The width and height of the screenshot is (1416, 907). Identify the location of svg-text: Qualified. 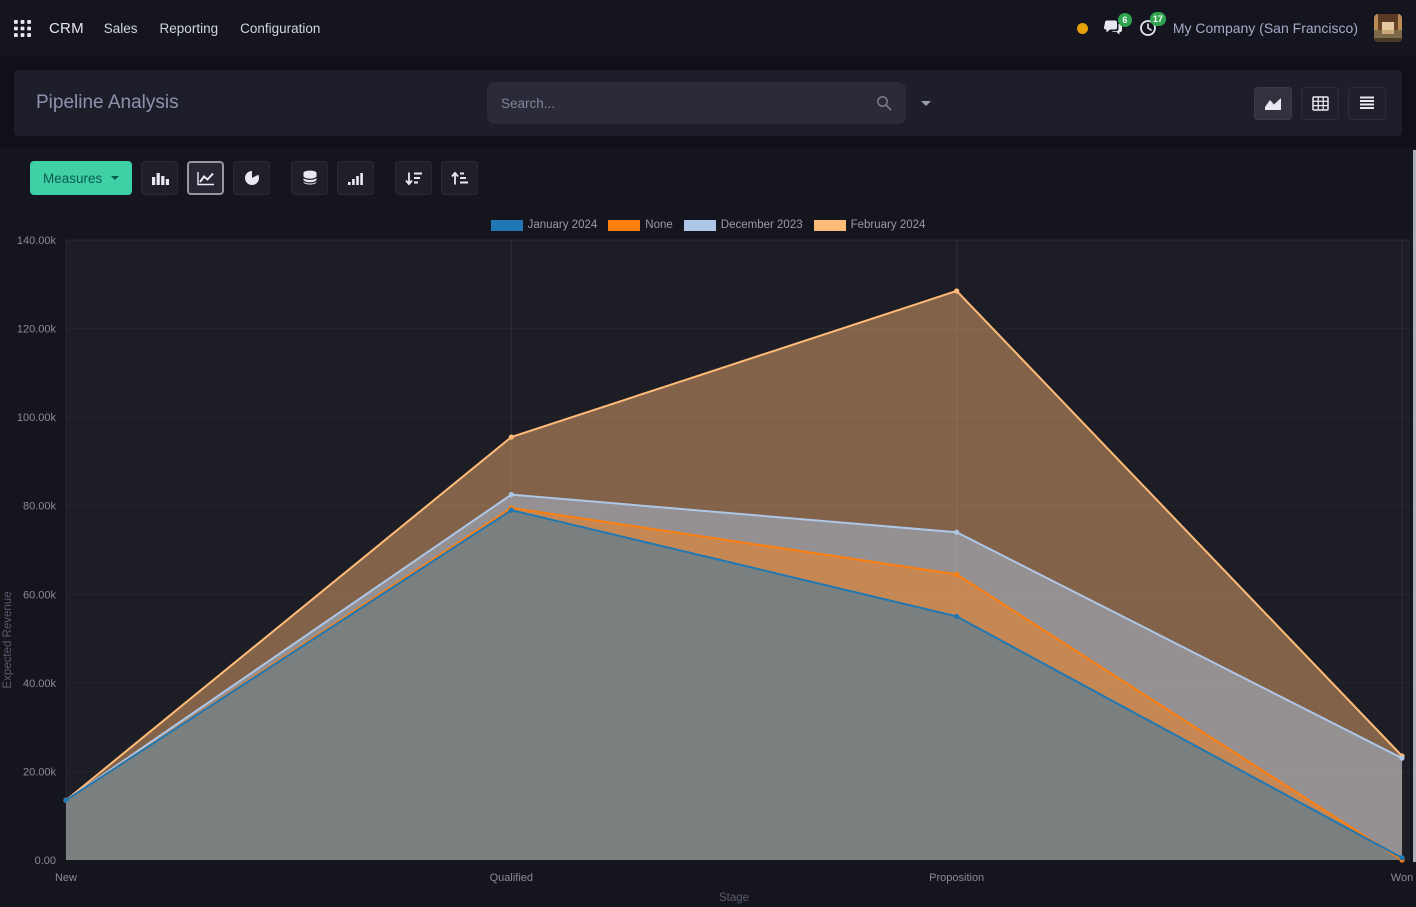
(511, 878).